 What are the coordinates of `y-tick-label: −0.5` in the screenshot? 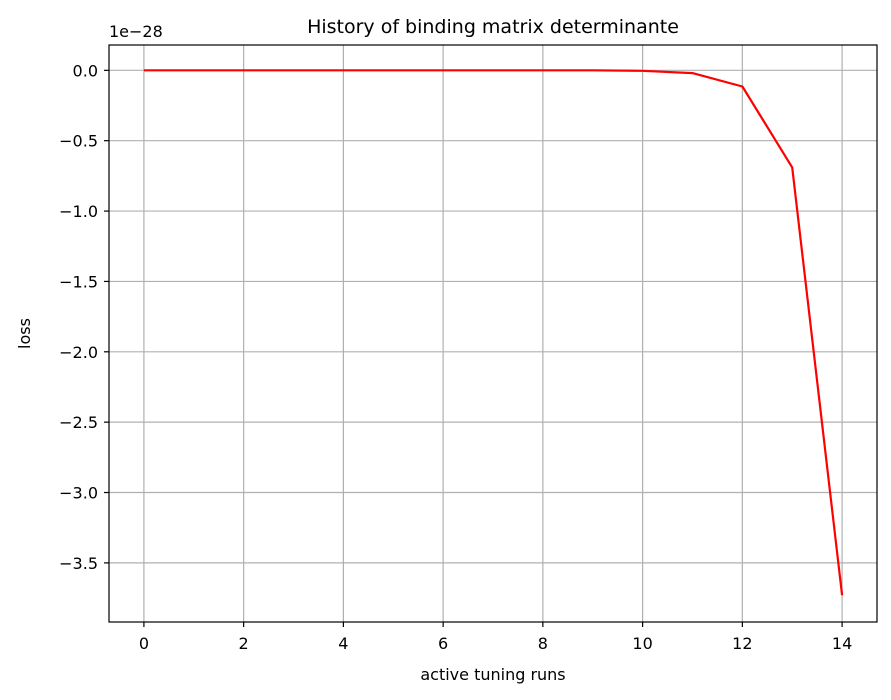 It's located at (78, 141).